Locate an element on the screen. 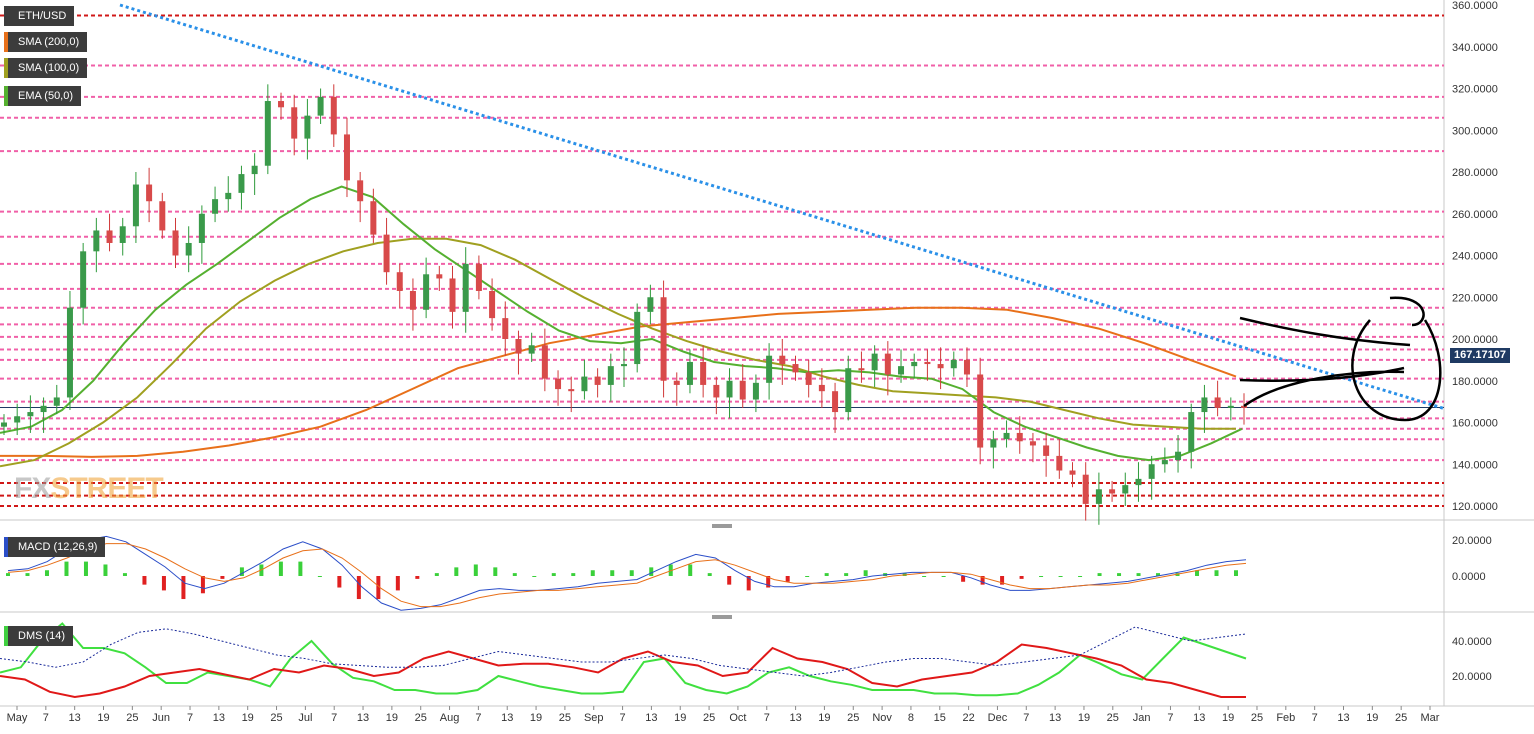 Image resolution: width=1534 pixels, height=734 pixels. macd-y-tick: 0.0000 is located at coordinates (1469, 577).